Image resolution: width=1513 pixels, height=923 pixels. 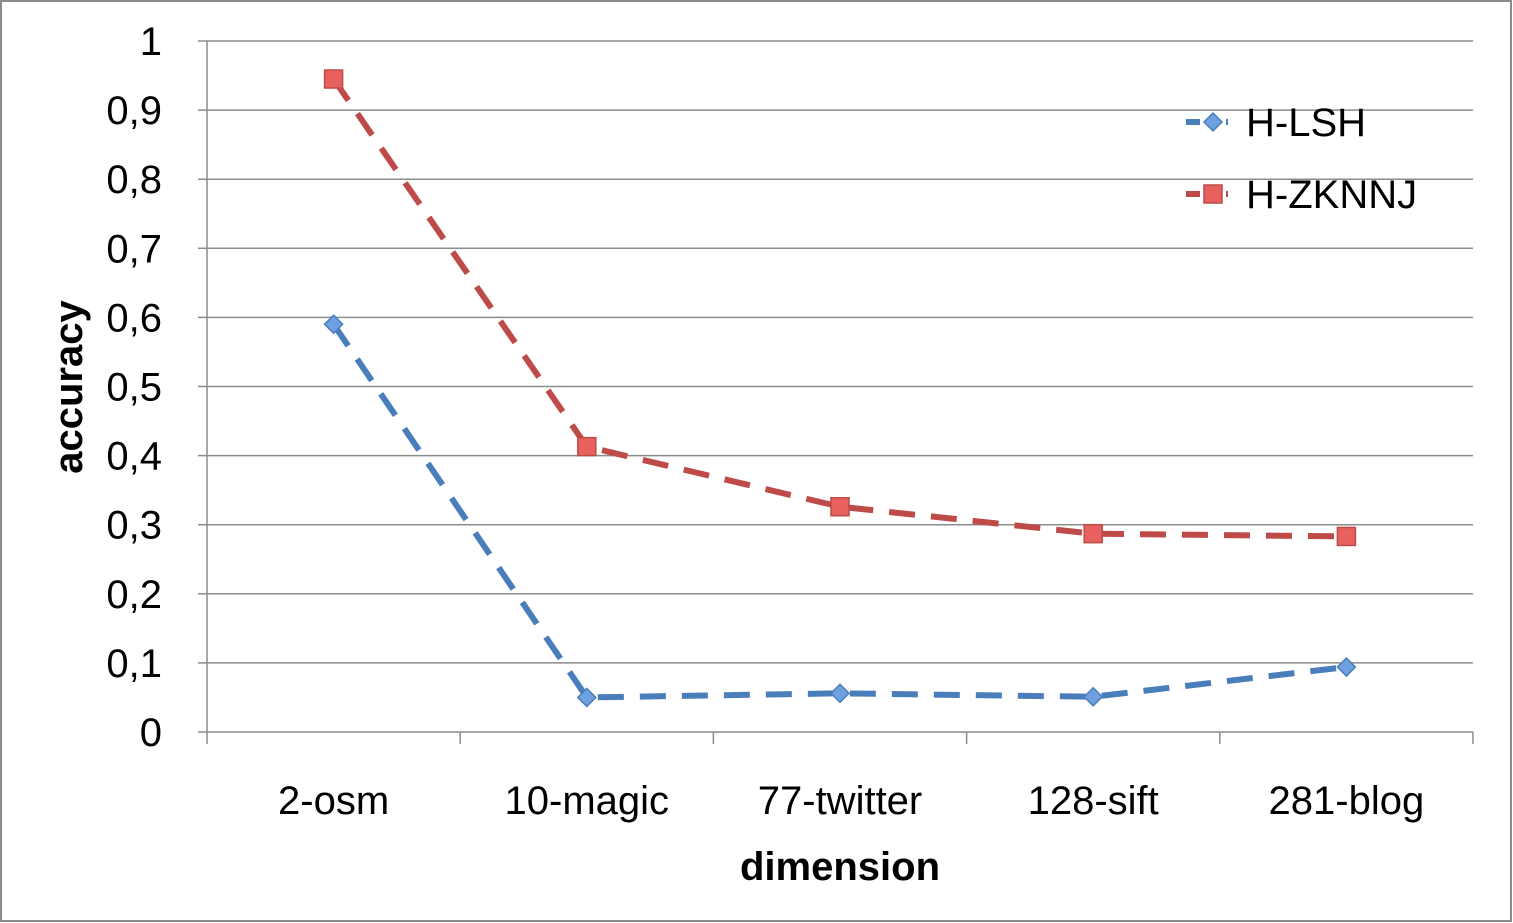 I want to click on y-tick-label: 0,5, so click(x=134, y=388).